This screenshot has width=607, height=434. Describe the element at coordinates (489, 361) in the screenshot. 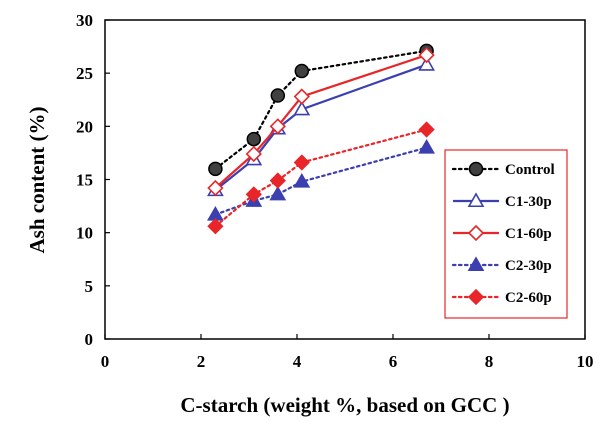

I see `x-tick-label: 8` at that location.